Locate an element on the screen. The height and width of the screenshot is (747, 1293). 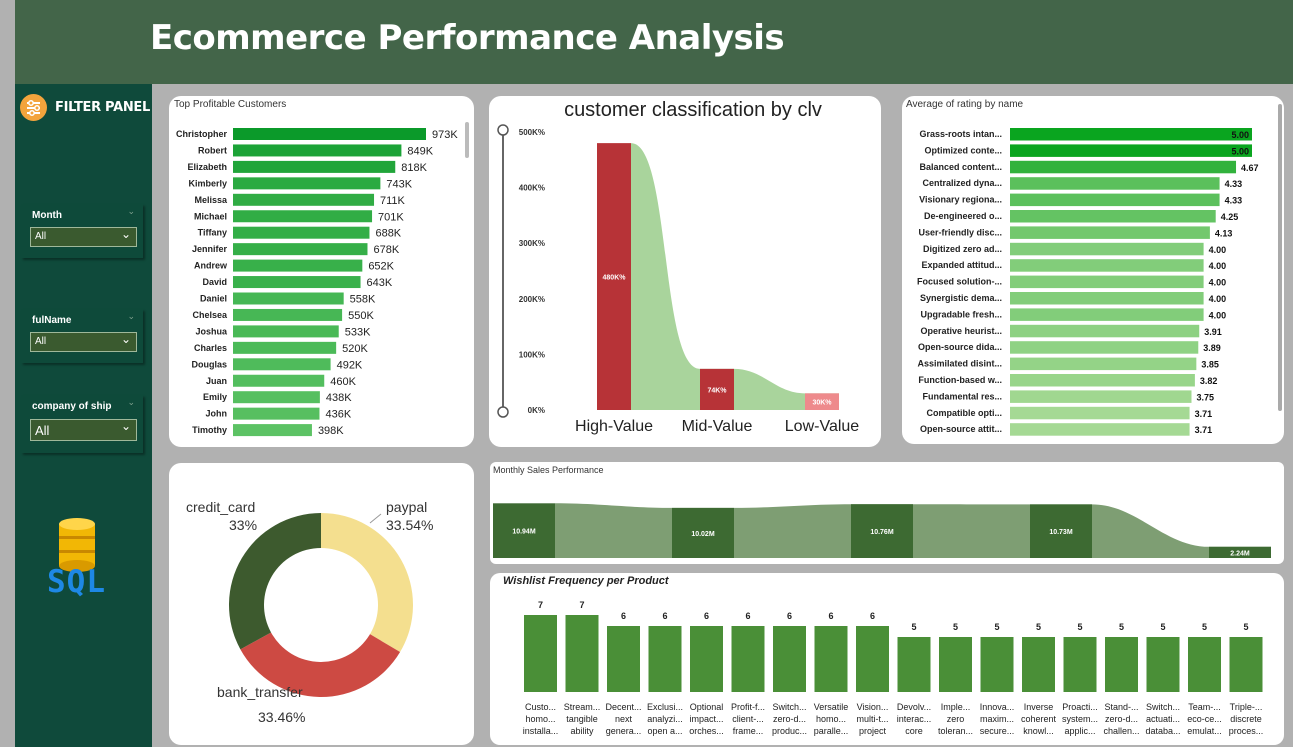
legend-value: 33% is located at coordinates (243, 525).